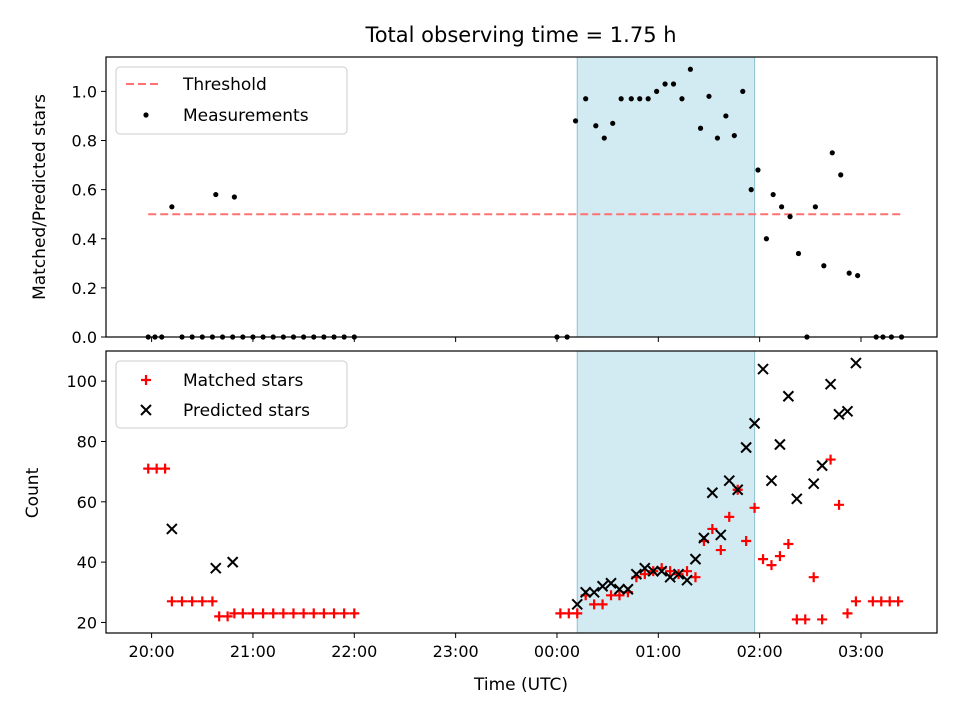 The image size is (960, 720). What do you see at coordinates (354, 651) in the screenshot?
I see `x-tick-label: 22:00` at bounding box center [354, 651].